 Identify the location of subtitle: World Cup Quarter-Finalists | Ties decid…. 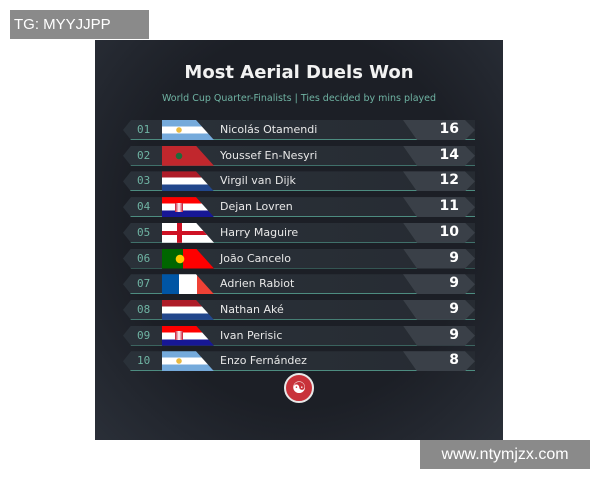
(299, 98).